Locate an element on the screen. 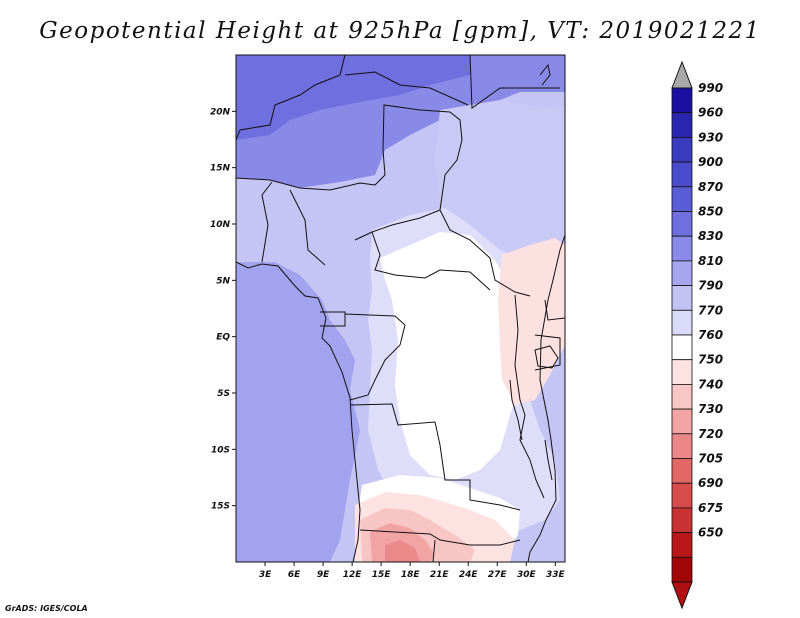 This screenshot has width=800, height=618. x-tick-label: 6E is located at coordinates (294, 575).